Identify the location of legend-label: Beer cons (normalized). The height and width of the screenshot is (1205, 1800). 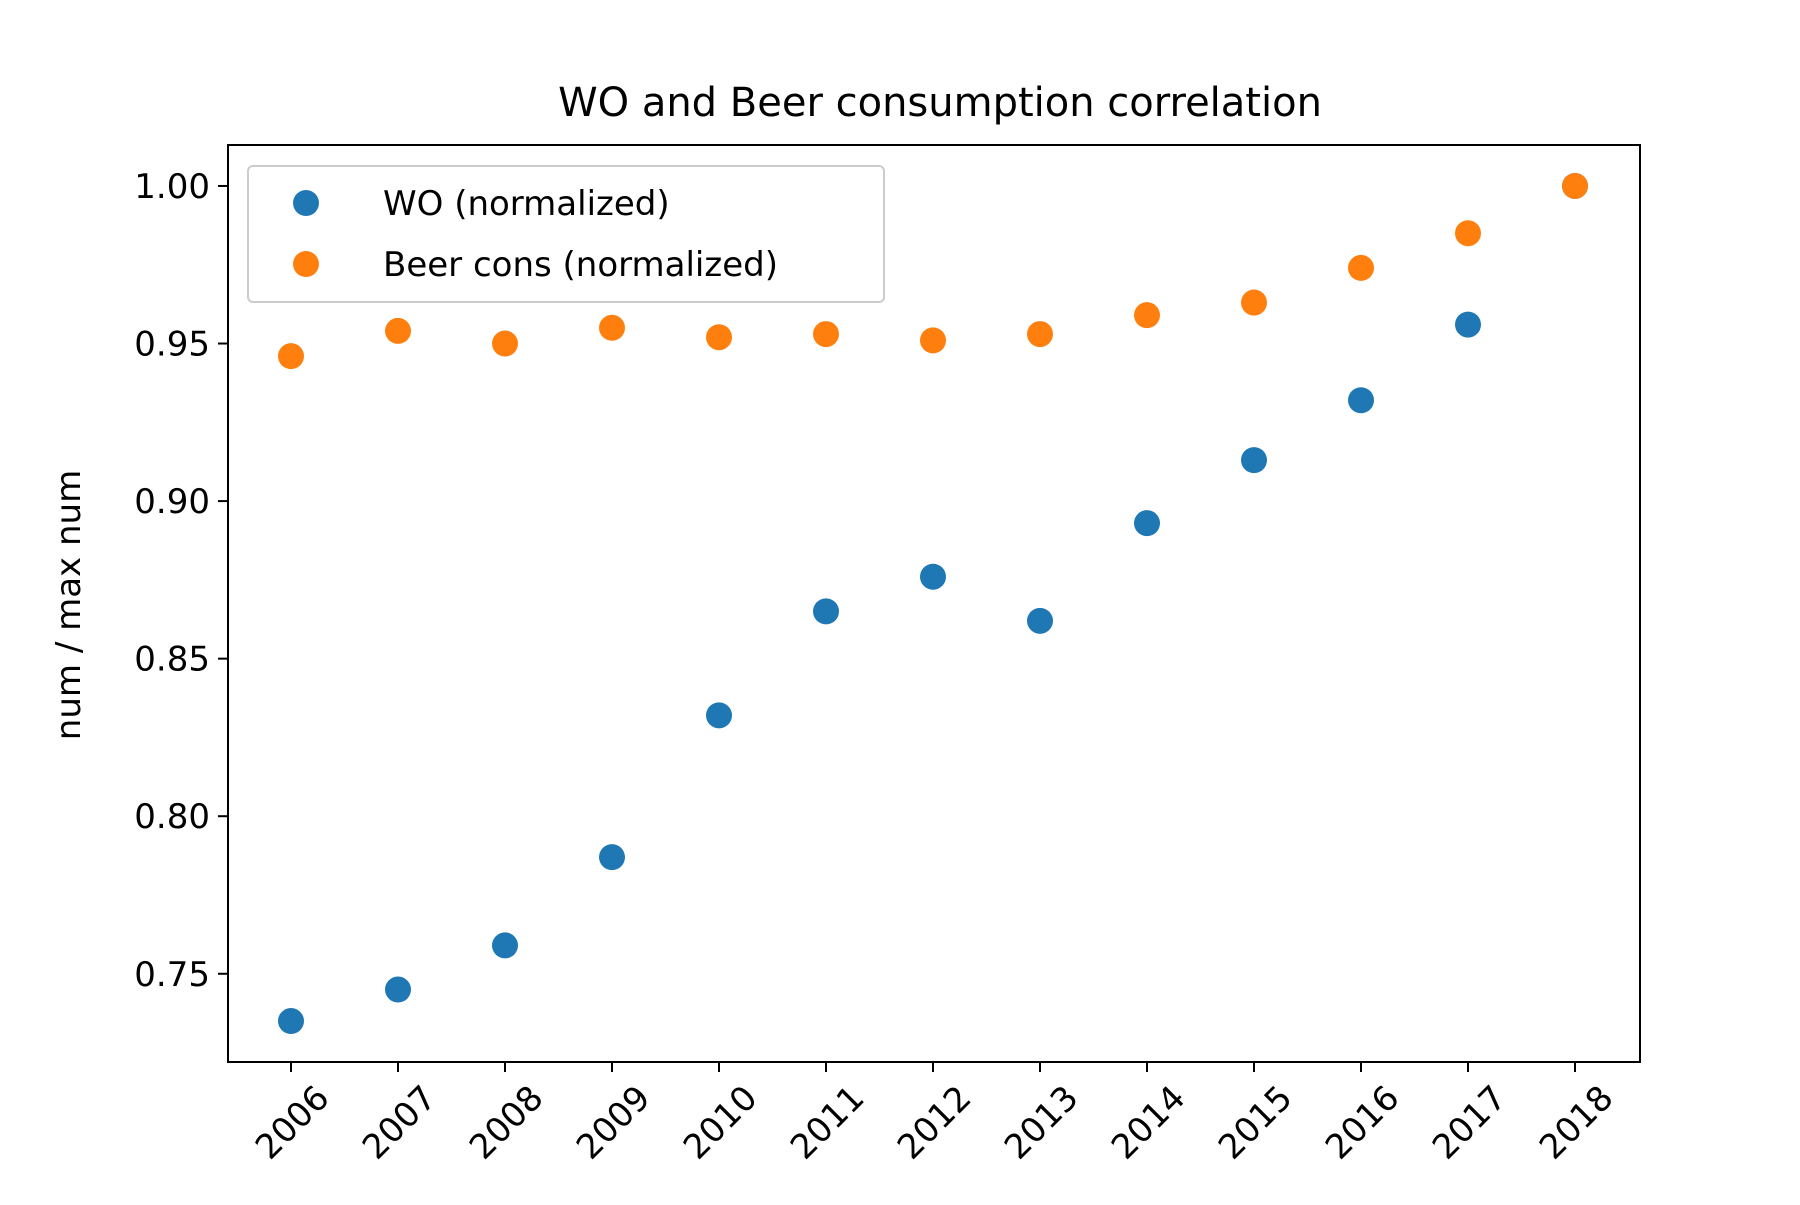
(580, 265).